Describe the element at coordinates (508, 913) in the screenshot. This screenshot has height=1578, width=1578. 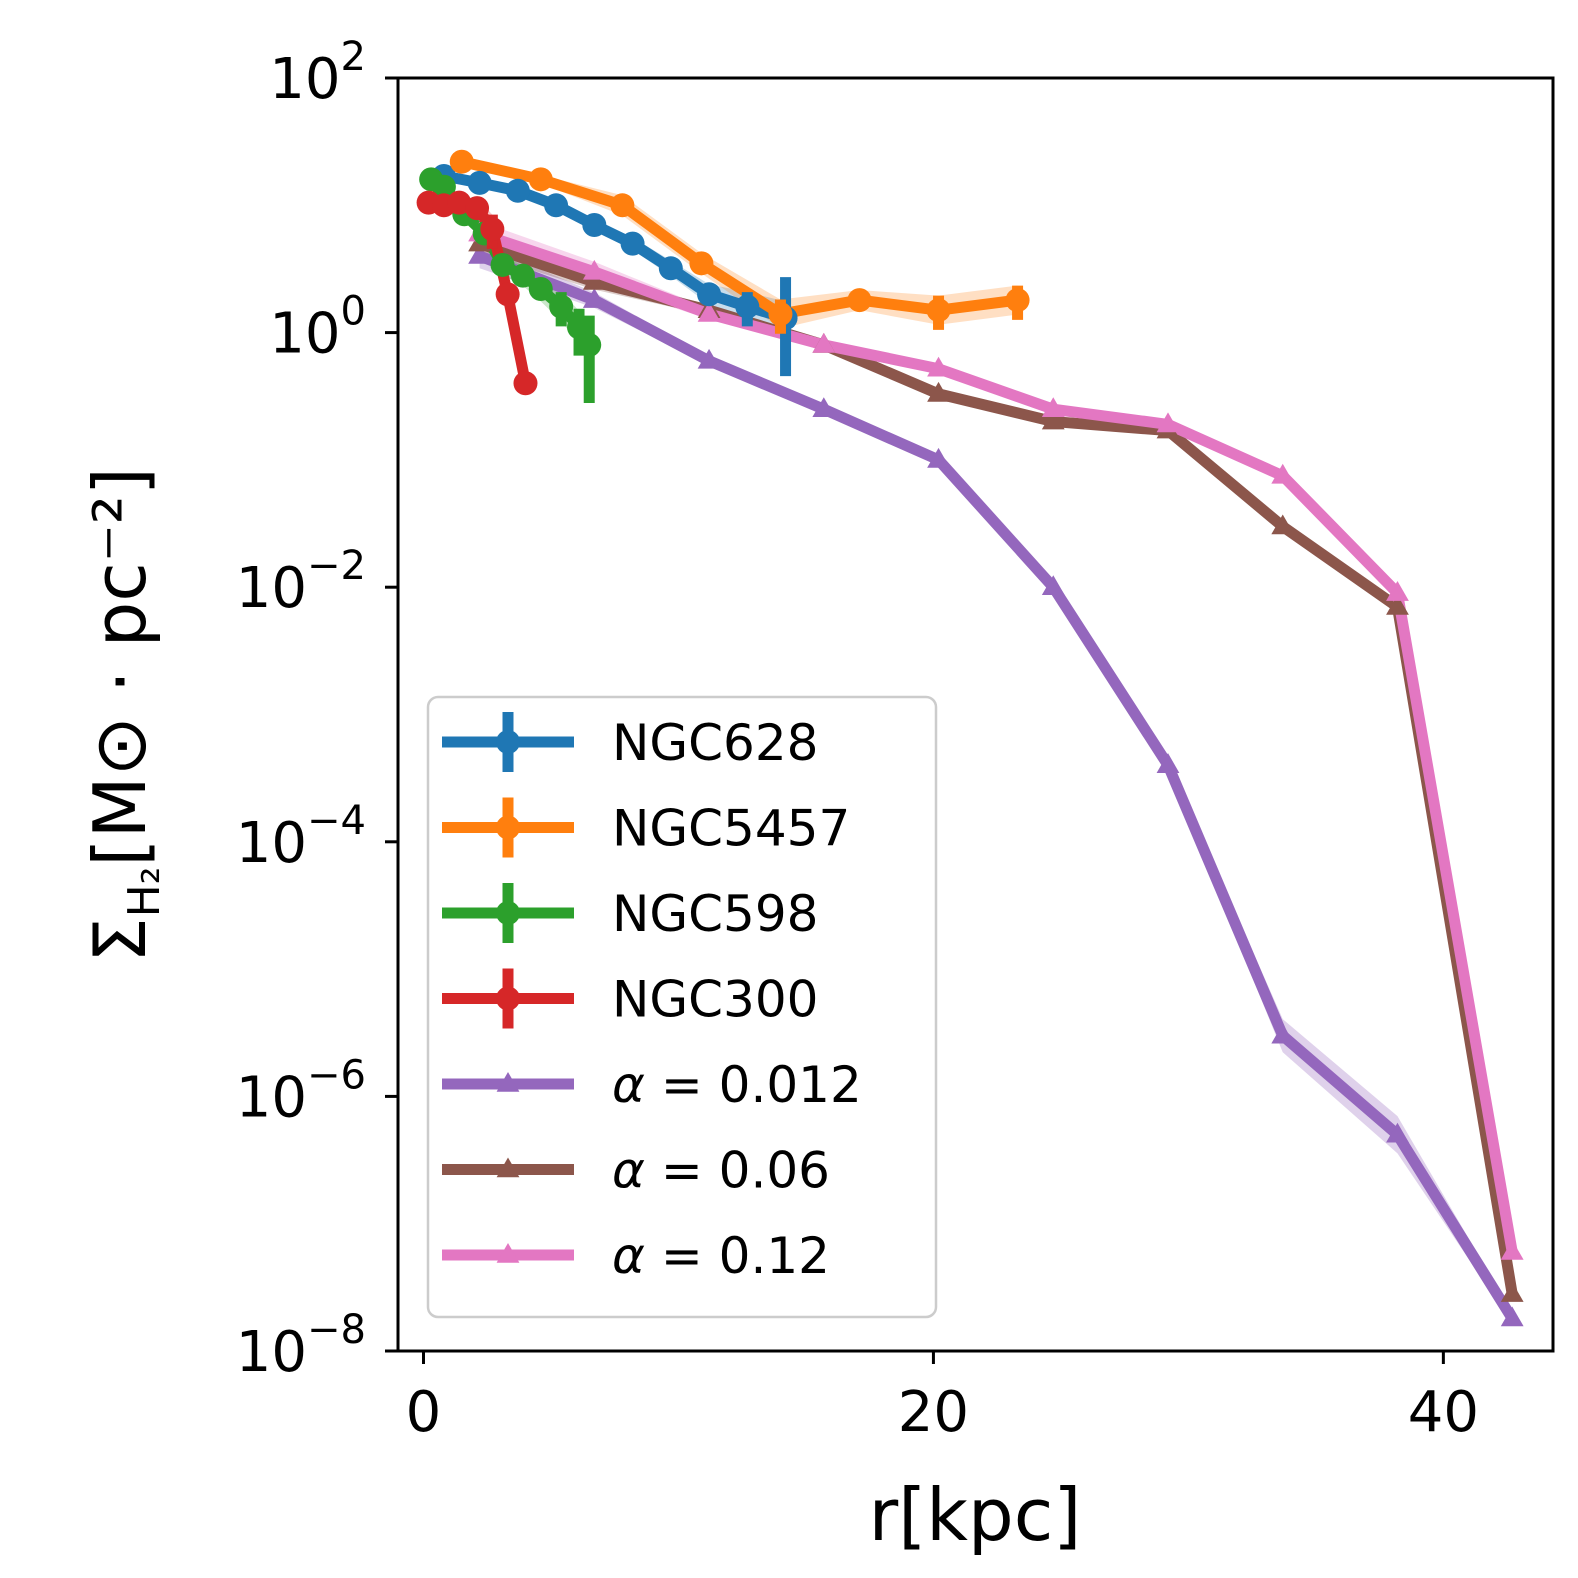
I see `legend-marker-ngc598` at that location.